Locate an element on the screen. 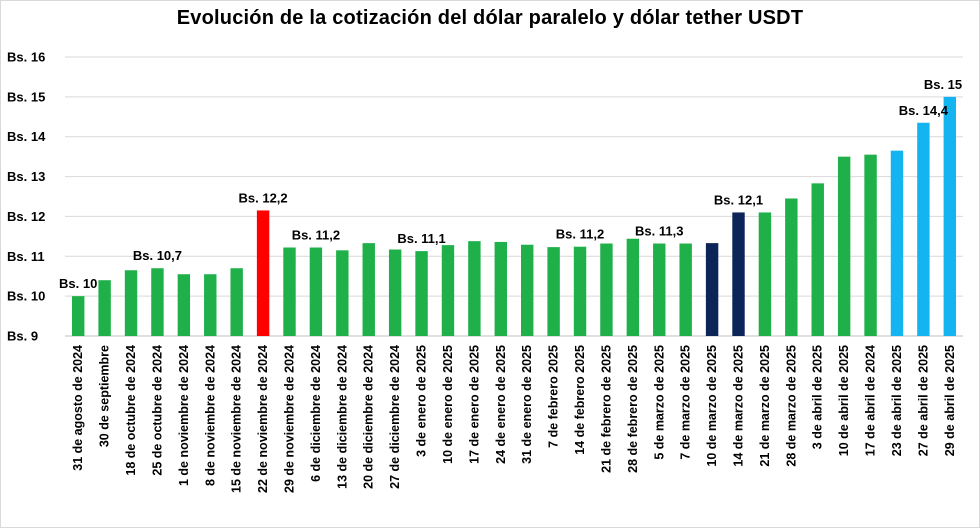 This screenshot has height=528, width=980. x-category-label: 3 de enero de 2025 is located at coordinates (422, 401).